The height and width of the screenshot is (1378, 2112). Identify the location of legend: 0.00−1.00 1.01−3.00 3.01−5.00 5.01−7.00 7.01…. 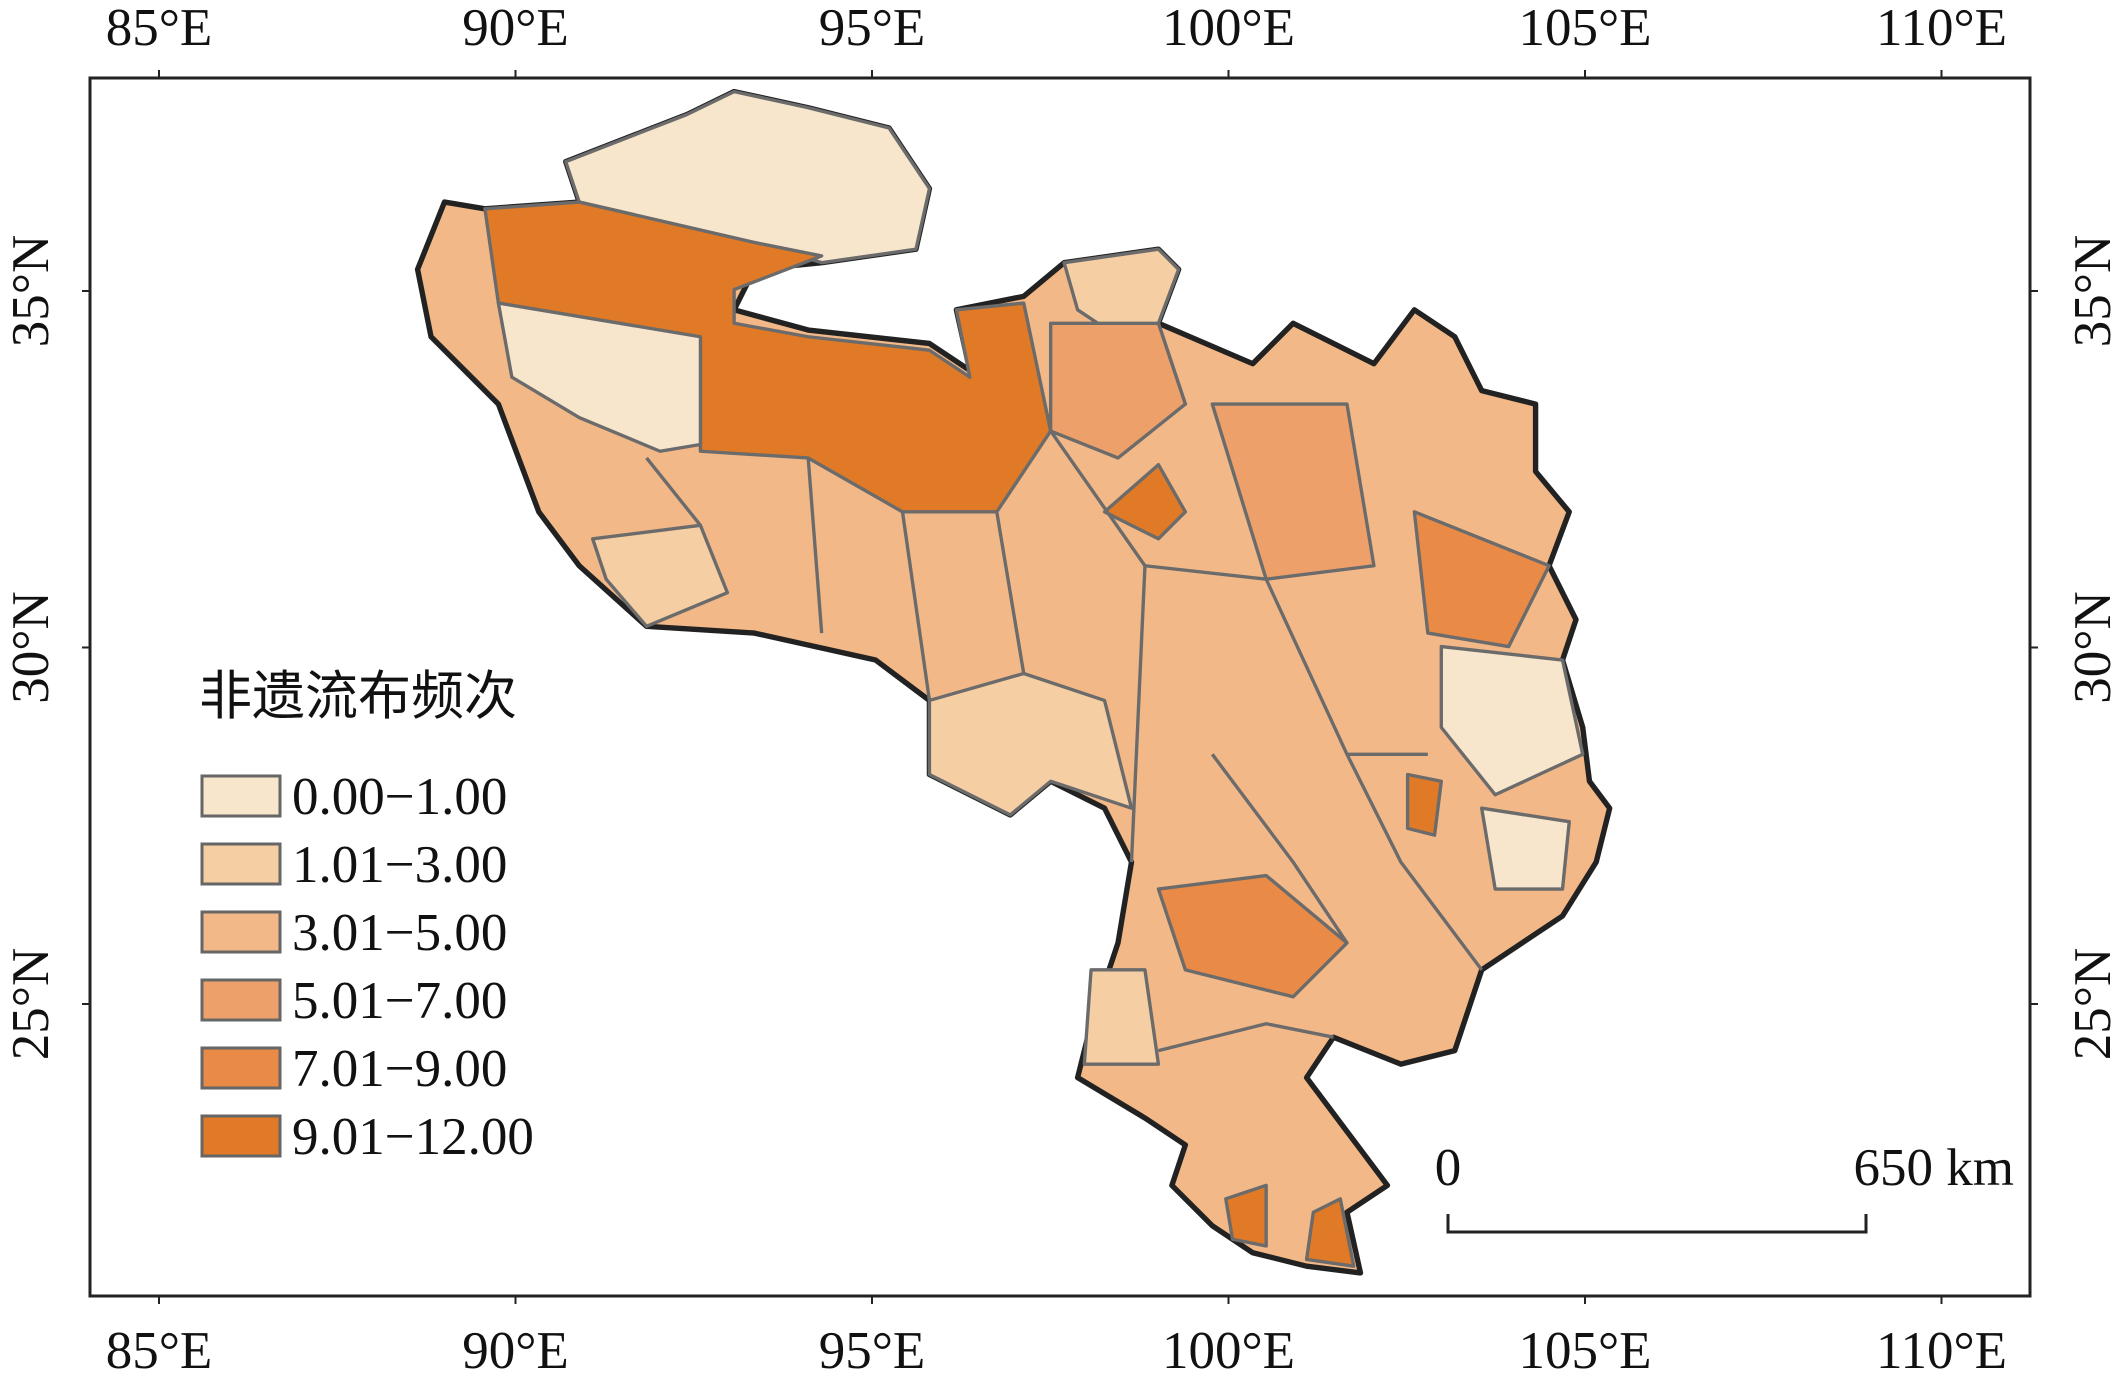
(367, 967).